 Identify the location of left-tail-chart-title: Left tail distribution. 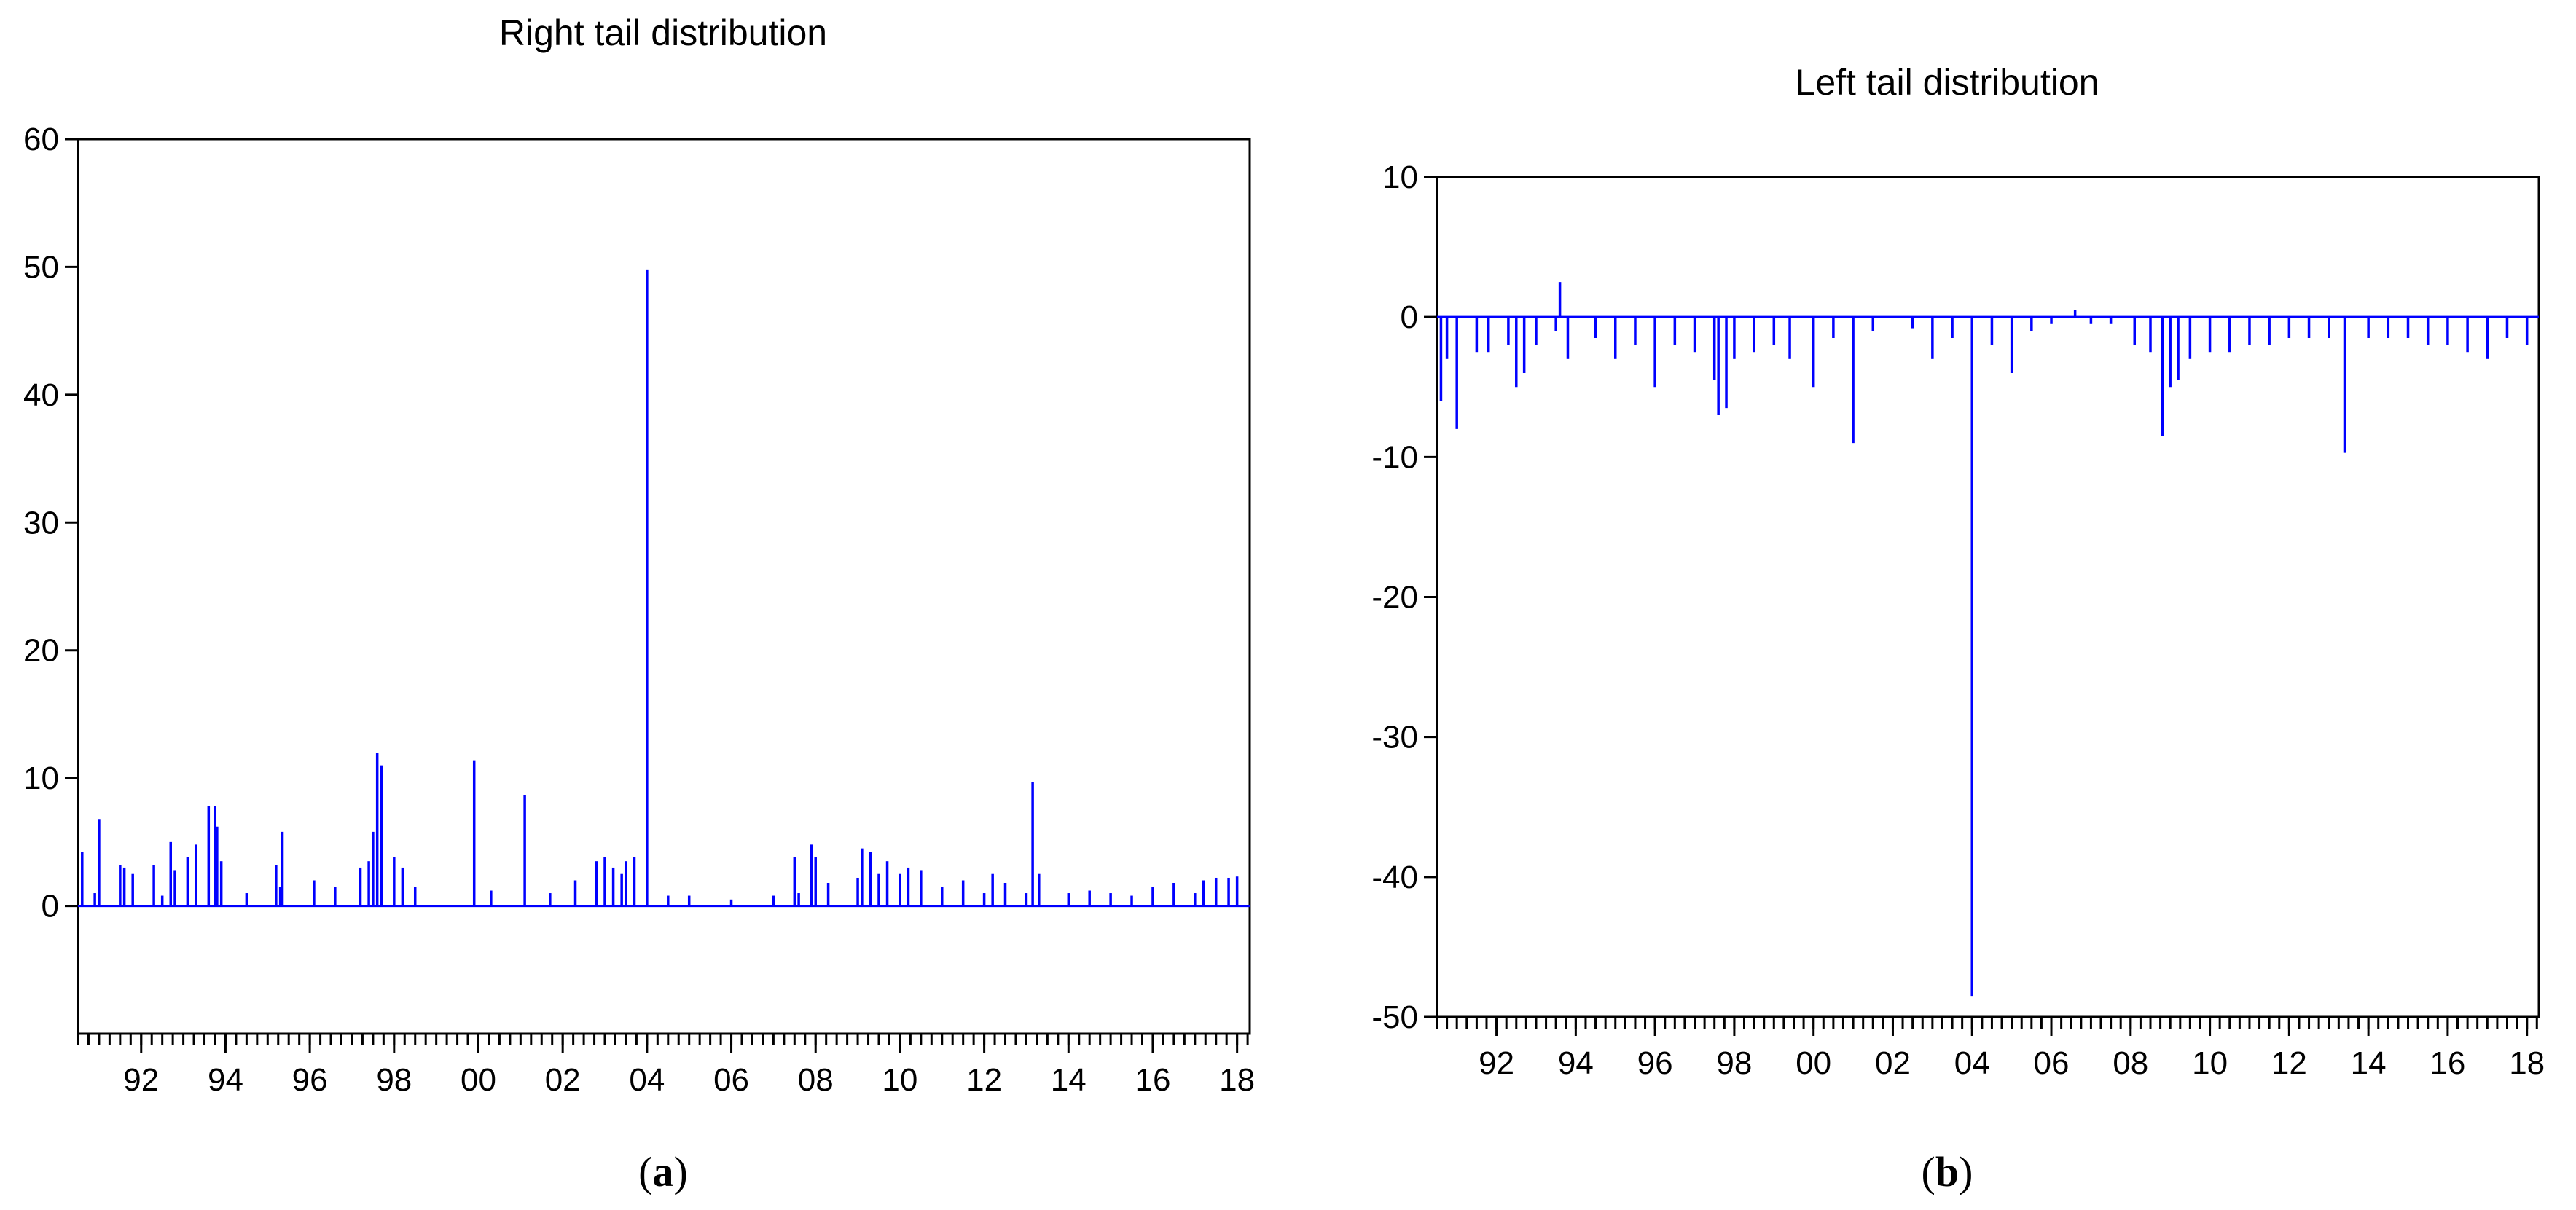
(1947, 82).